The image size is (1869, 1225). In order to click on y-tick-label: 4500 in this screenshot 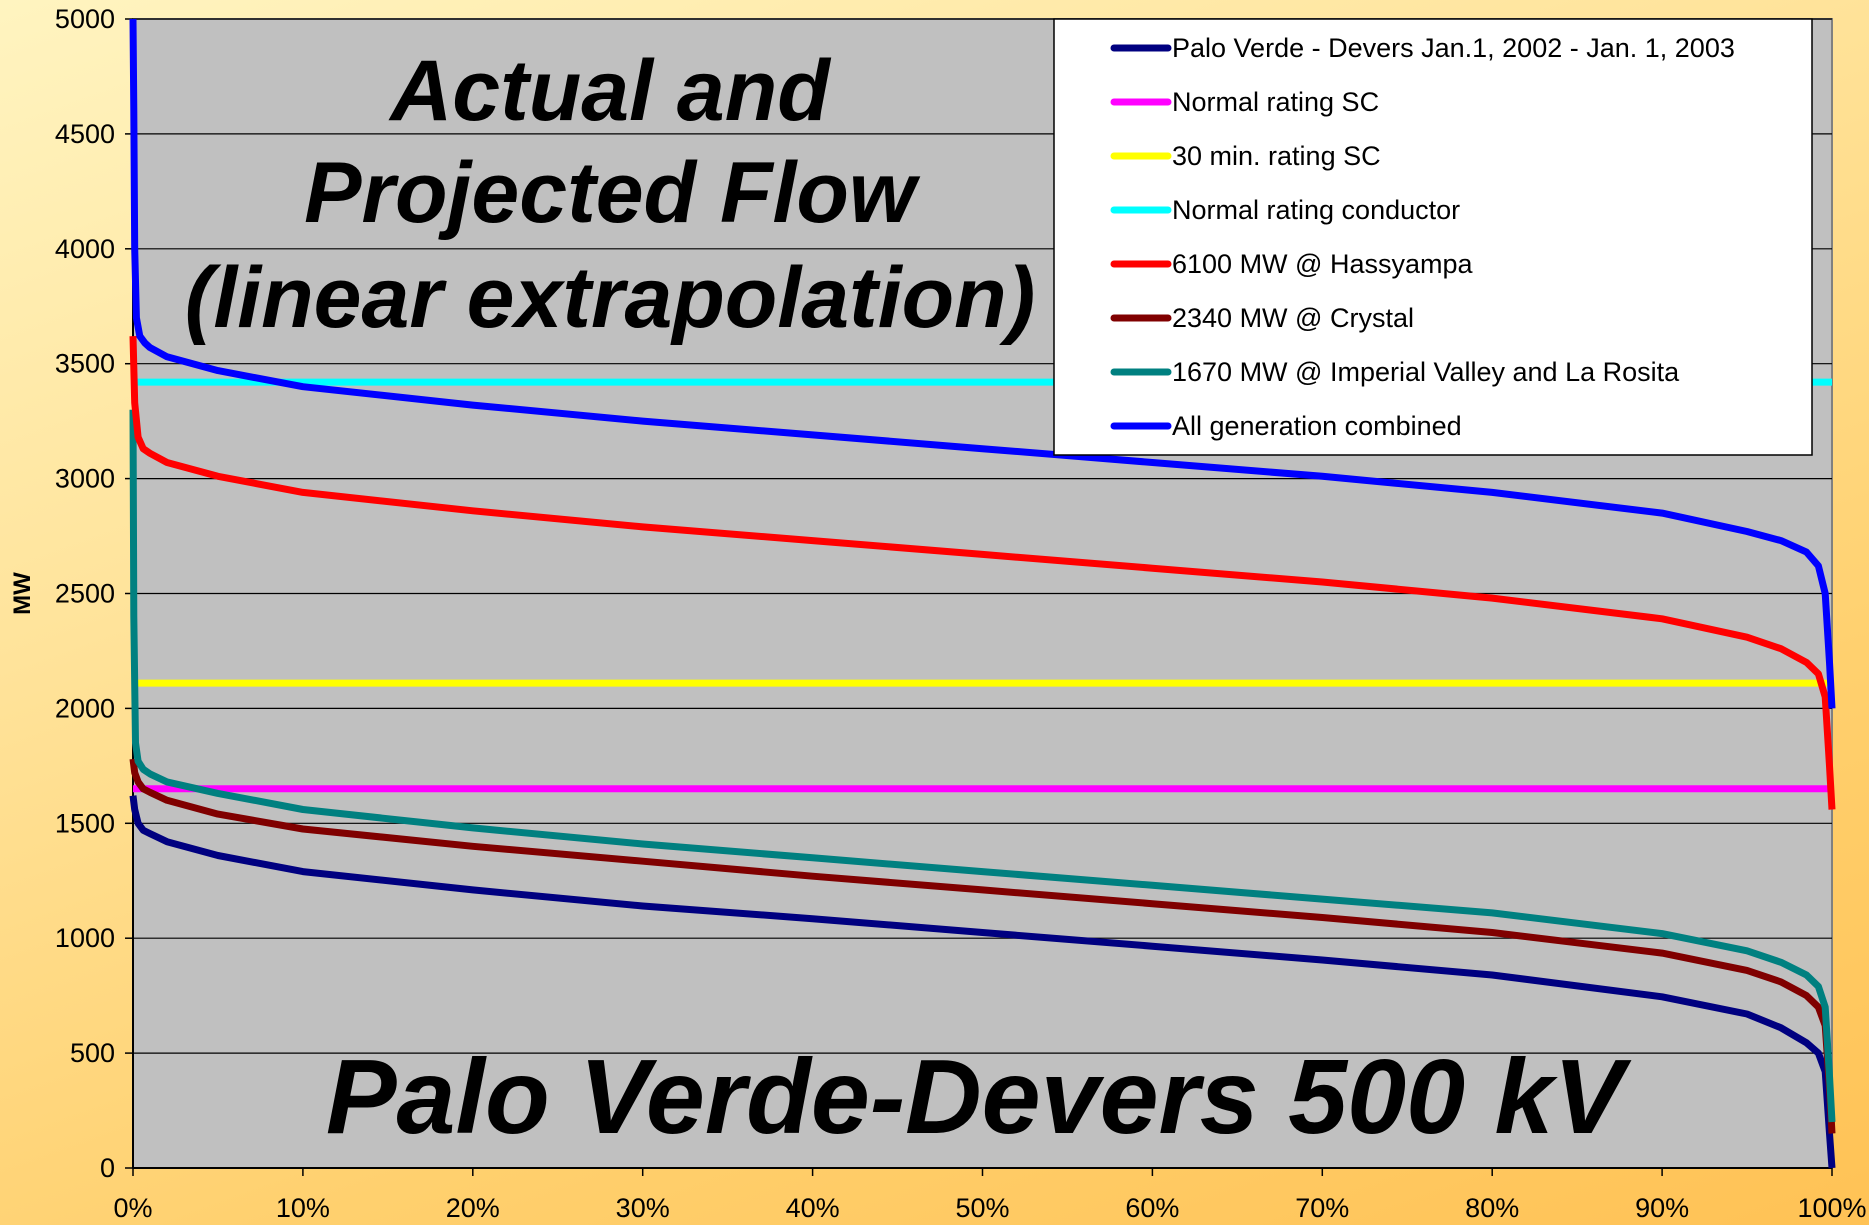, I will do `click(85, 134)`.